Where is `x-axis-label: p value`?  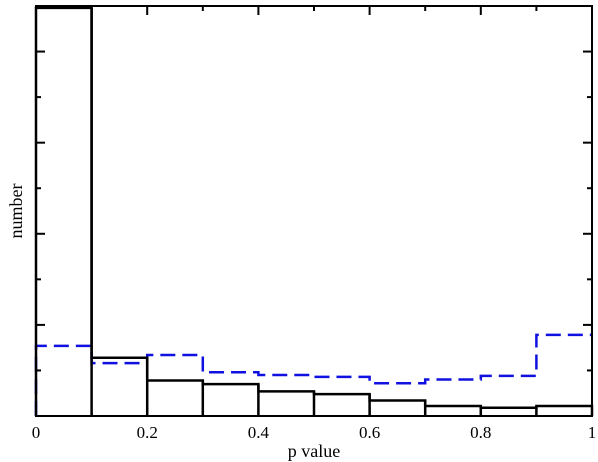
x-axis-label: p value is located at coordinates (314, 451).